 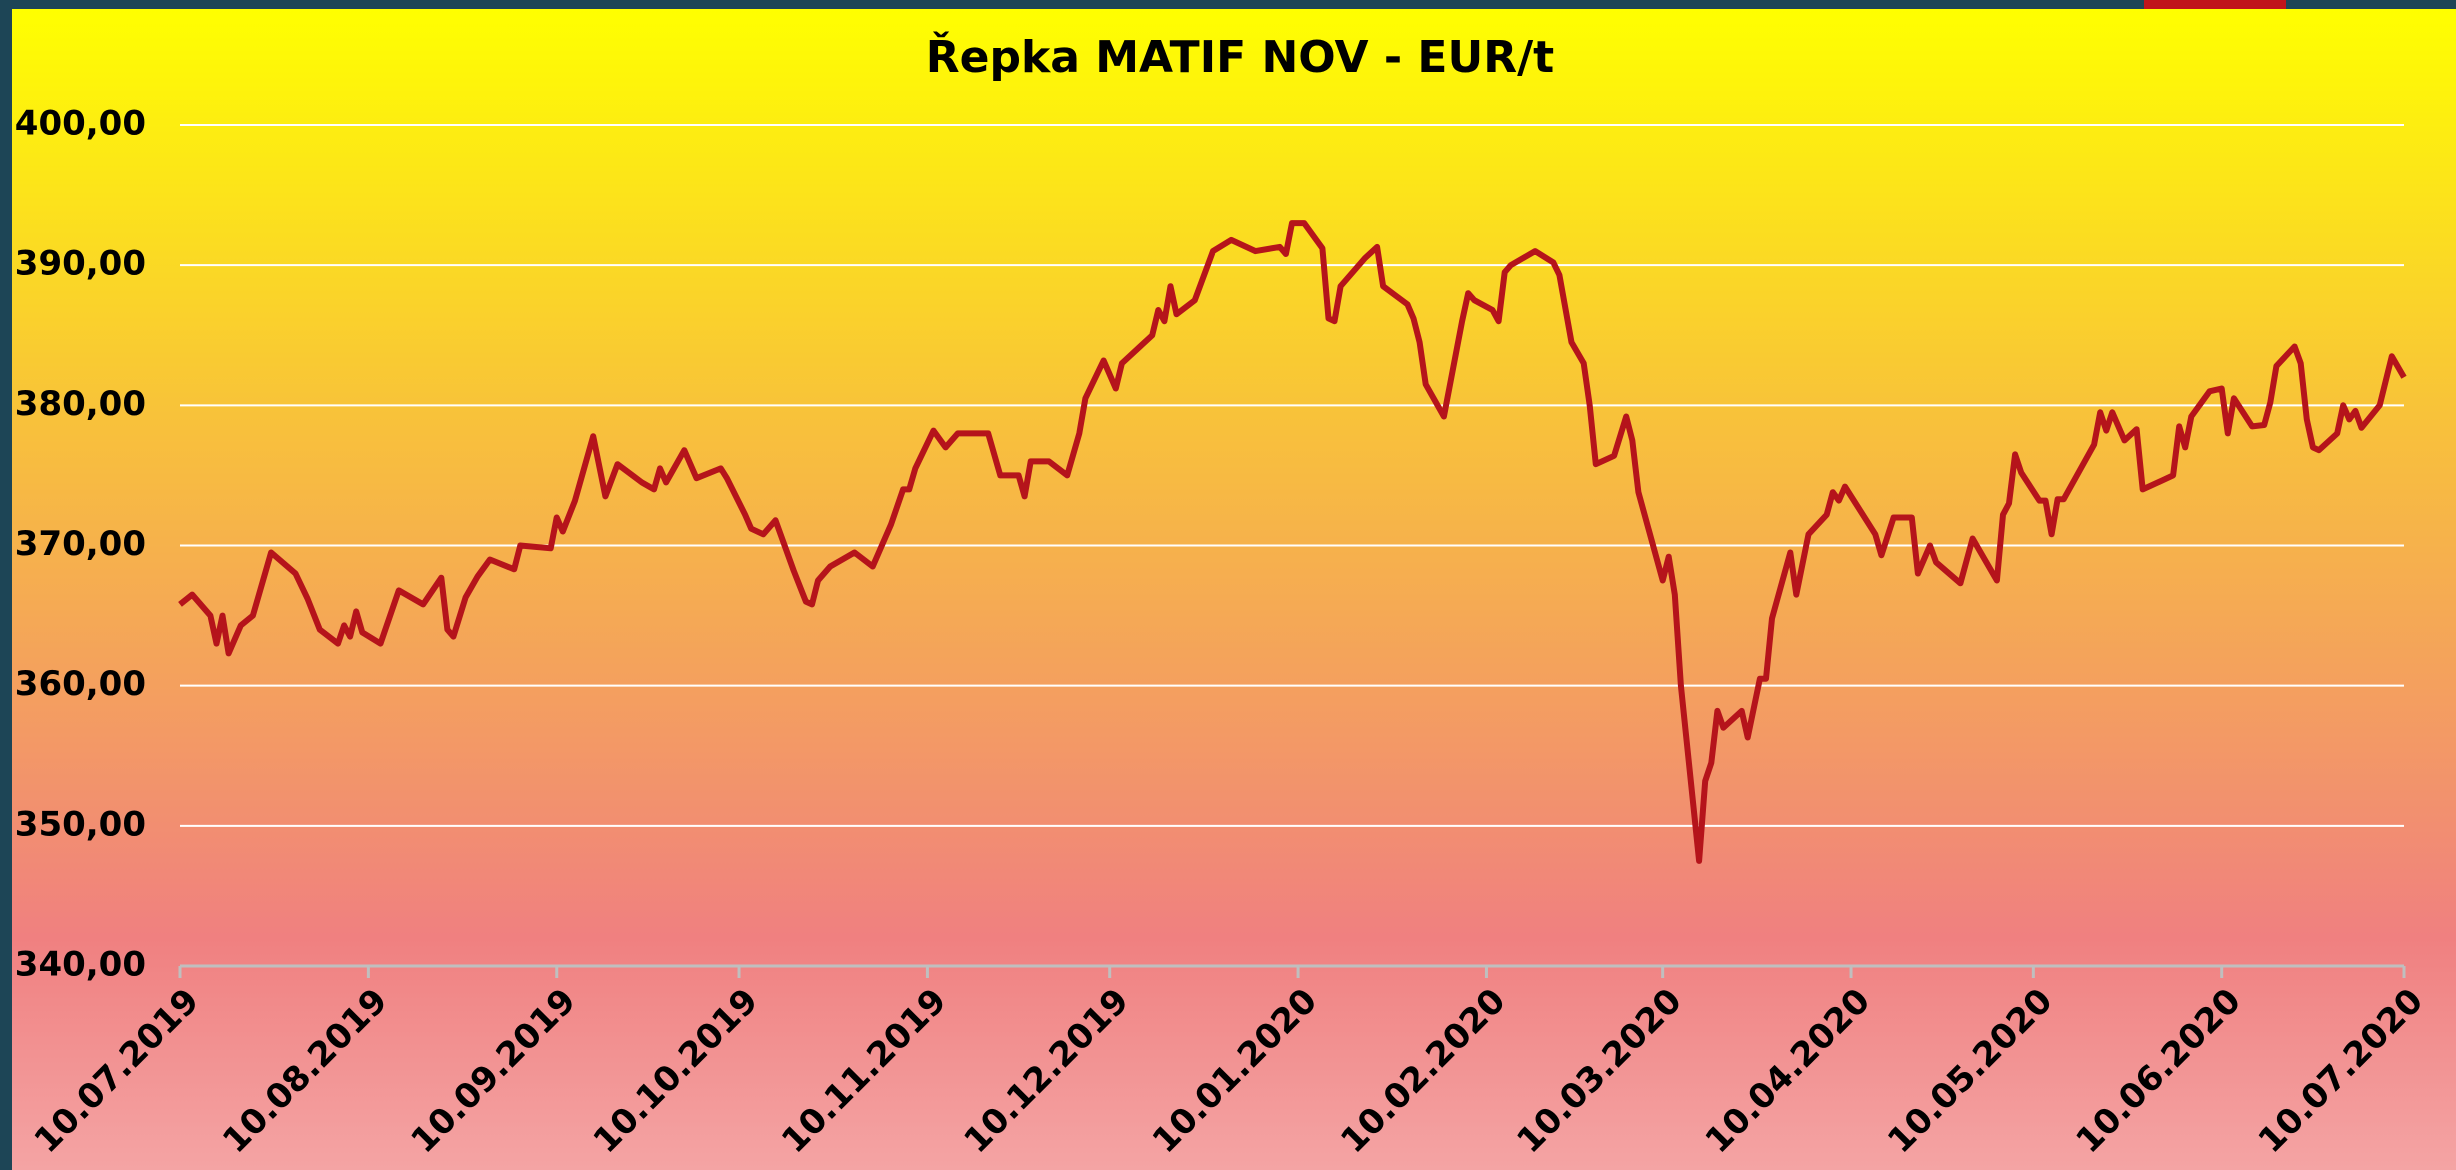 What do you see at coordinates (80, 824) in the screenshot?
I see `y-tick-label: 350,00` at bounding box center [80, 824].